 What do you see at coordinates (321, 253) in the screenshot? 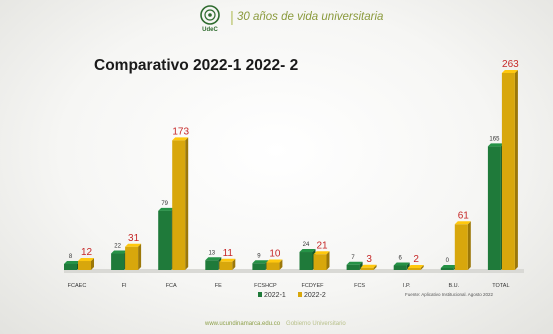
I see `bar-2022-2-fcdyef-top` at bounding box center [321, 253].